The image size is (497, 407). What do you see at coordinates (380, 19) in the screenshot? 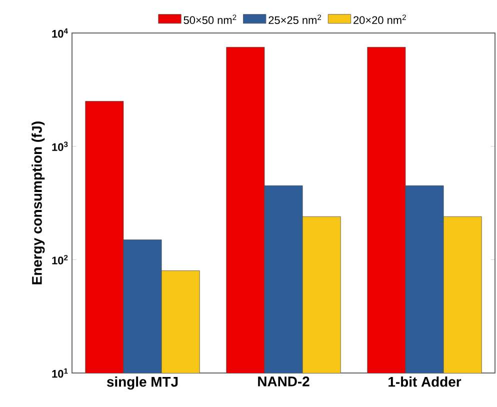
I see `legend-label: 20×20 nm$^{2}$` at bounding box center [380, 19].